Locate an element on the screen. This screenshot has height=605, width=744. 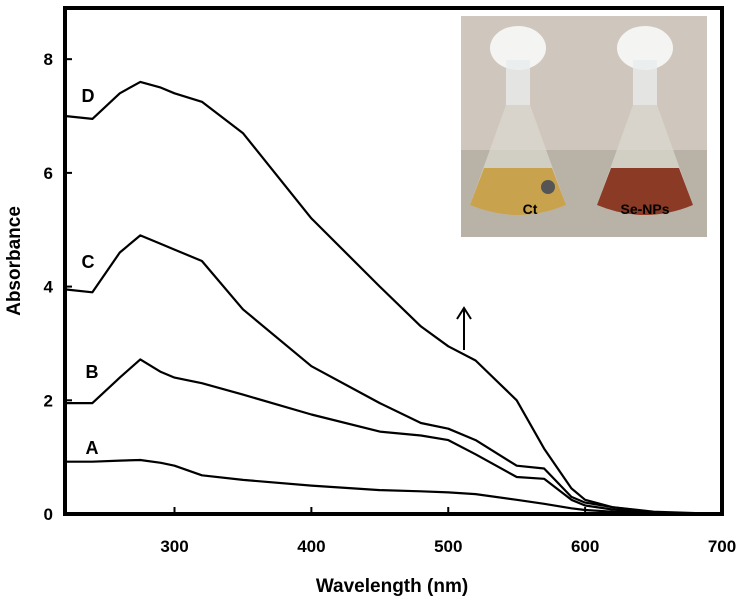
y-tick-label: 2 is located at coordinates (48, 400).